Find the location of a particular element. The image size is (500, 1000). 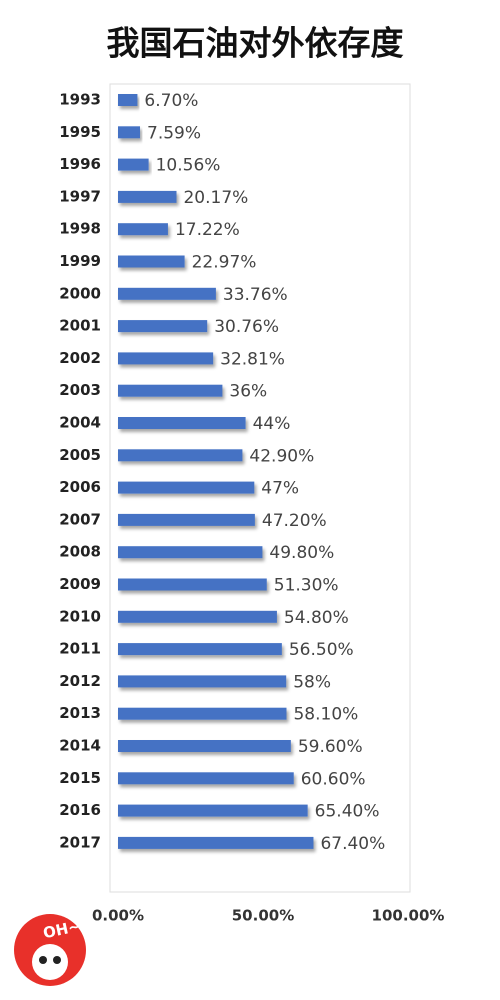

y-tick-label: 1993 is located at coordinates (80, 100).